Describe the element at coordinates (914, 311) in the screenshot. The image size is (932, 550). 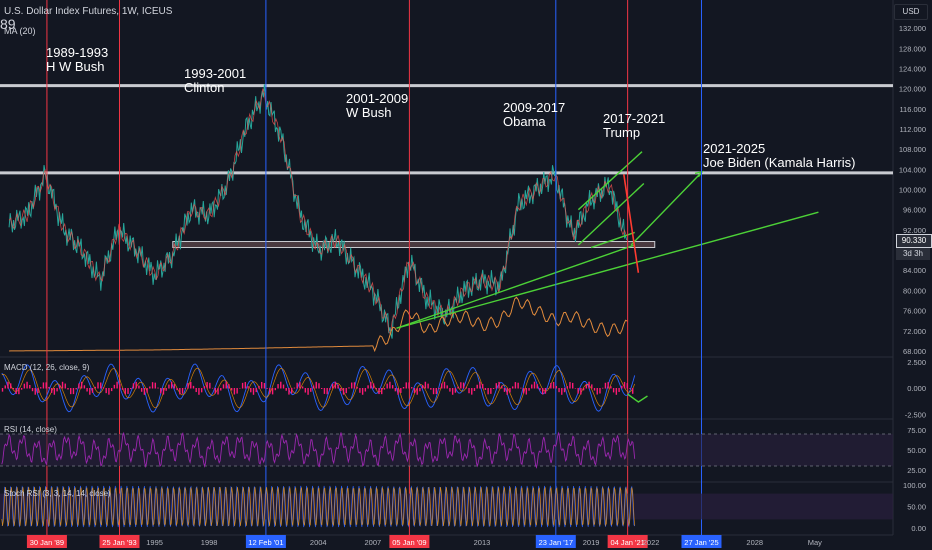
I see `y-tick-label: 76.000` at that location.